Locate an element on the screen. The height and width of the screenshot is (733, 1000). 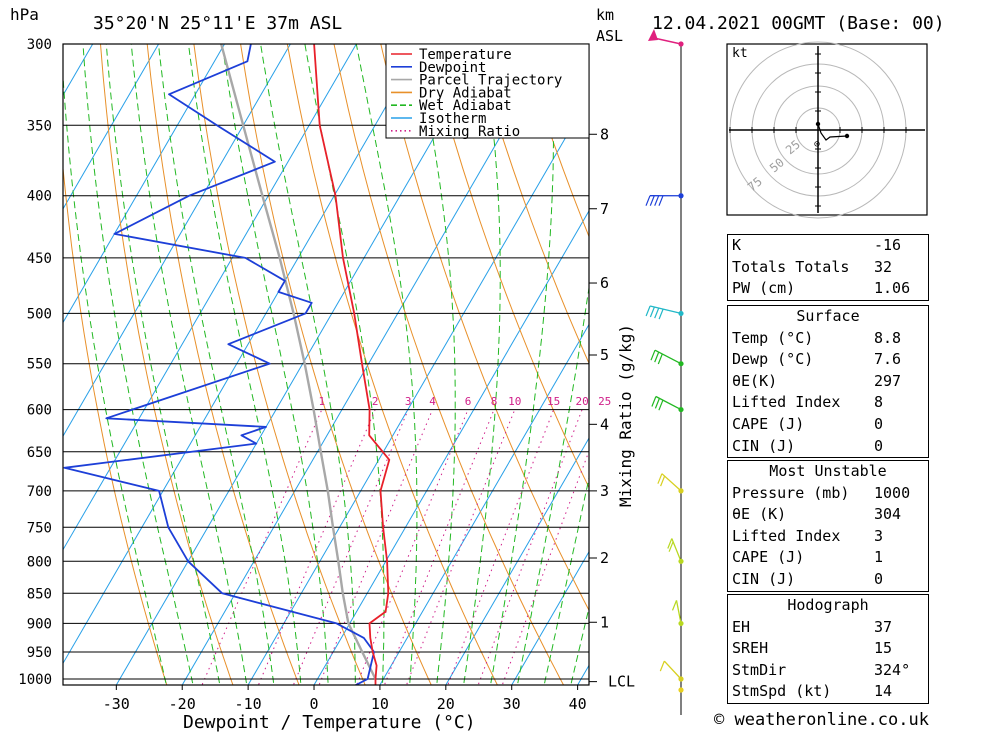
mixing-ratio-label: 25 is located at coordinates (604, 401).